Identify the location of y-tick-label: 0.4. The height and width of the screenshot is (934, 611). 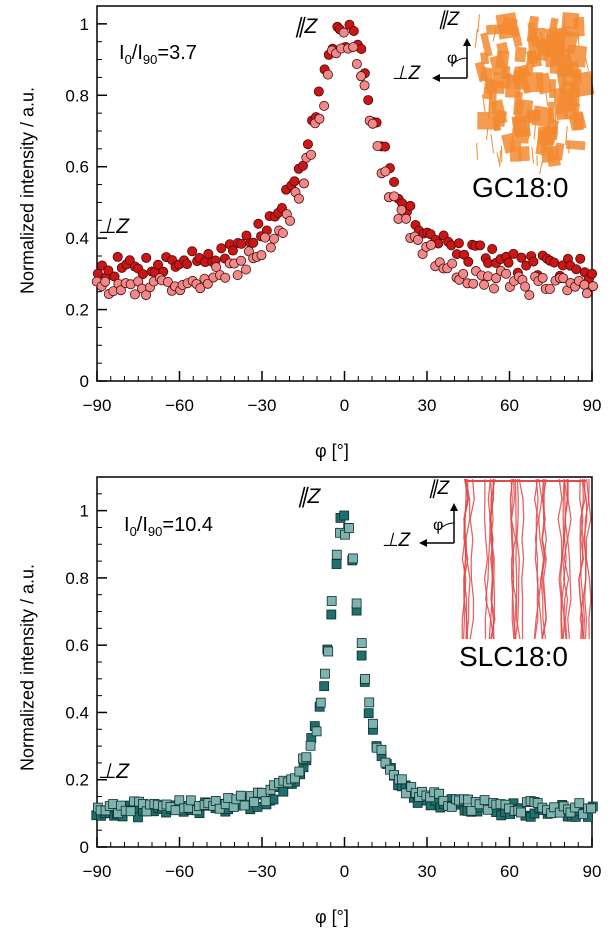
(77, 238).